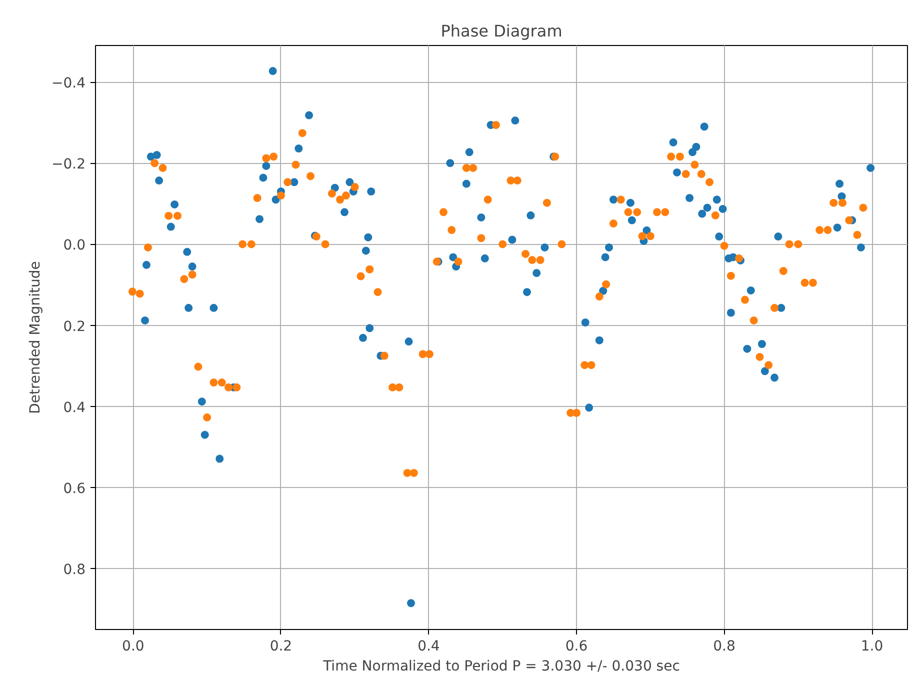  What do you see at coordinates (501, 31) in the screenshot?
I see `chart-title: Phase Diagram` at bounding box center [501, 31].